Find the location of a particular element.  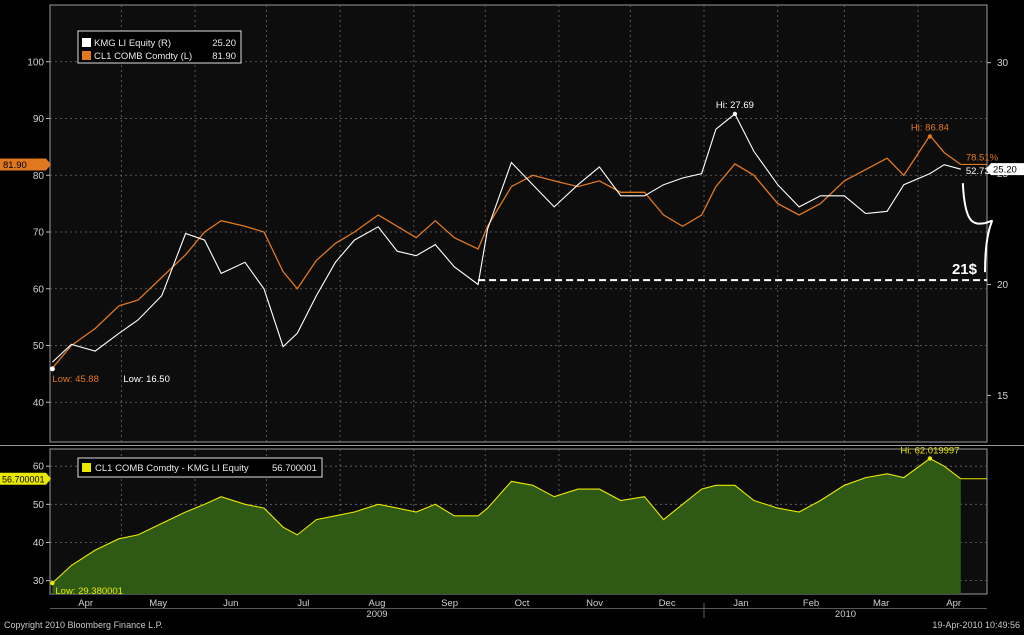

x-month-label: Sep is located at coordinates (449, 603).